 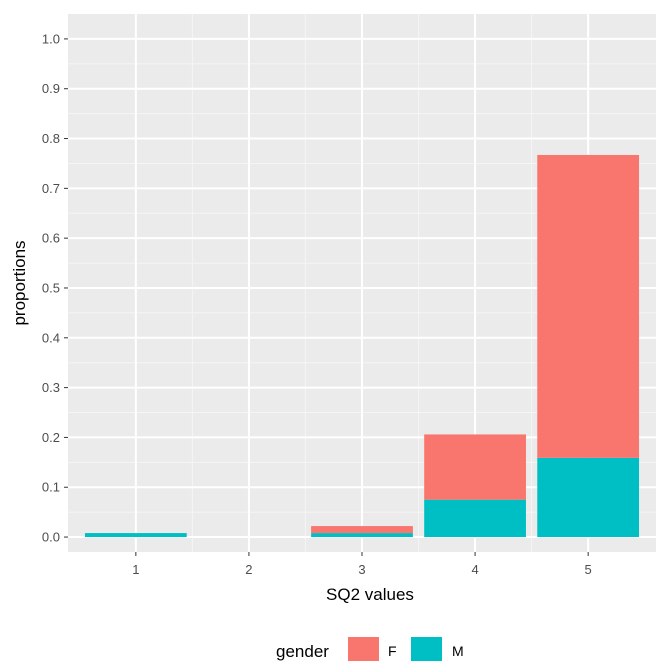 I want to click on legend-label-f: F, so click(x=392, y=651).